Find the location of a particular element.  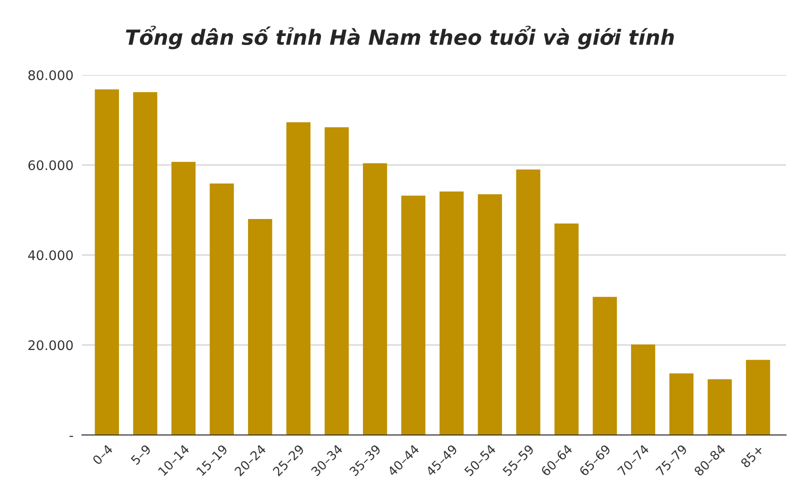

y-tick-label: 20.000 is located at coordinates (50, 345).